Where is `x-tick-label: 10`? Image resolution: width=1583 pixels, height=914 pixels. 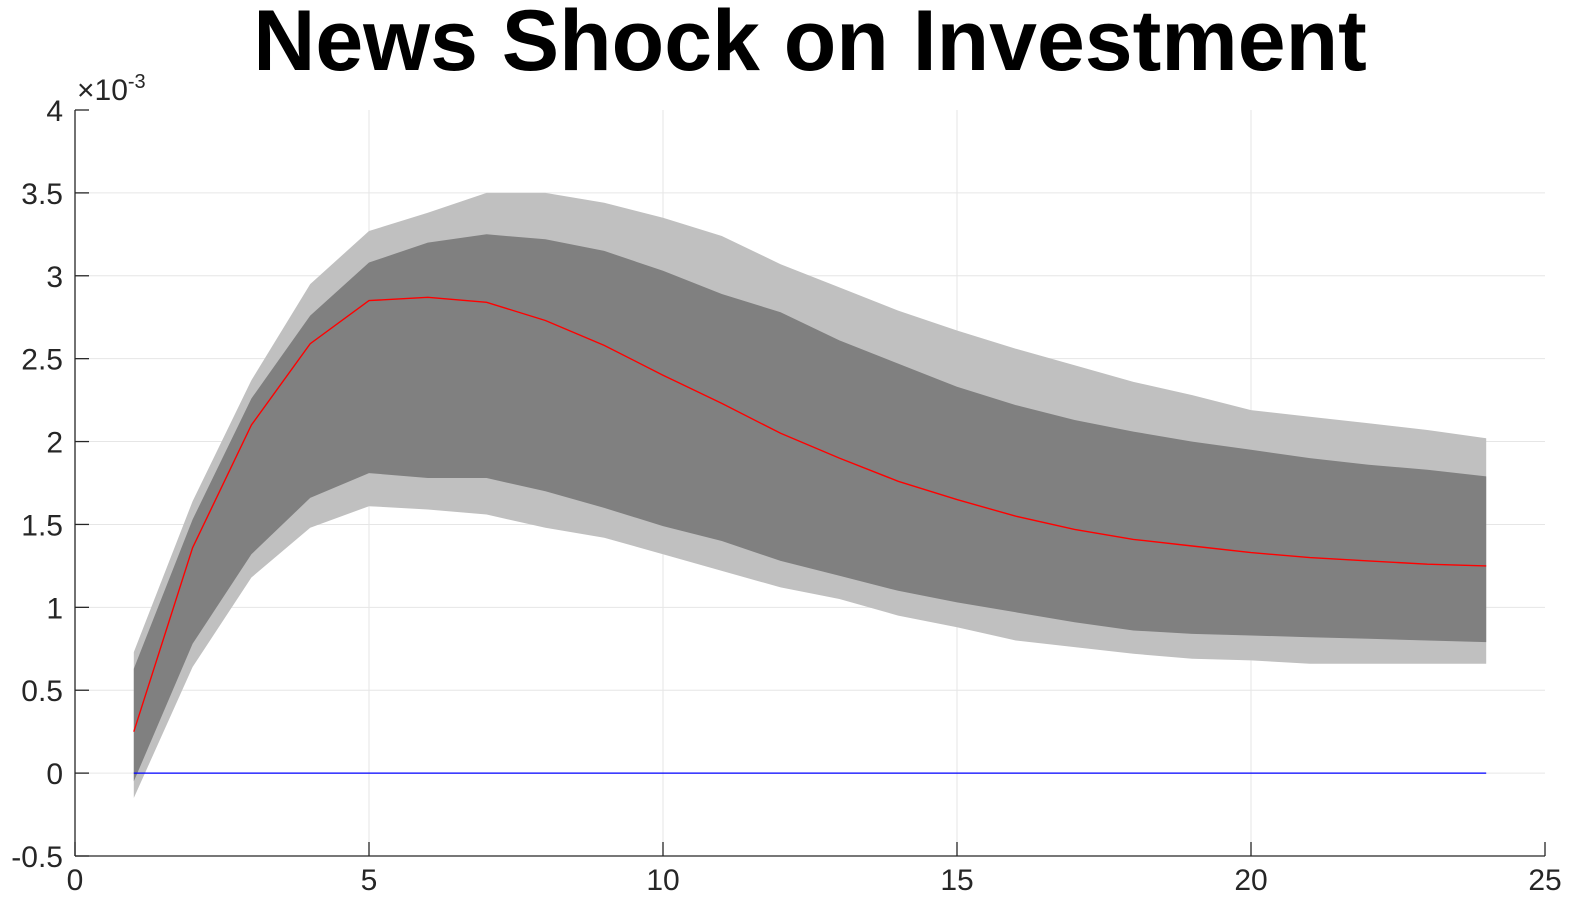 x-tick-label: 10 is located at coordinates (662, 880).